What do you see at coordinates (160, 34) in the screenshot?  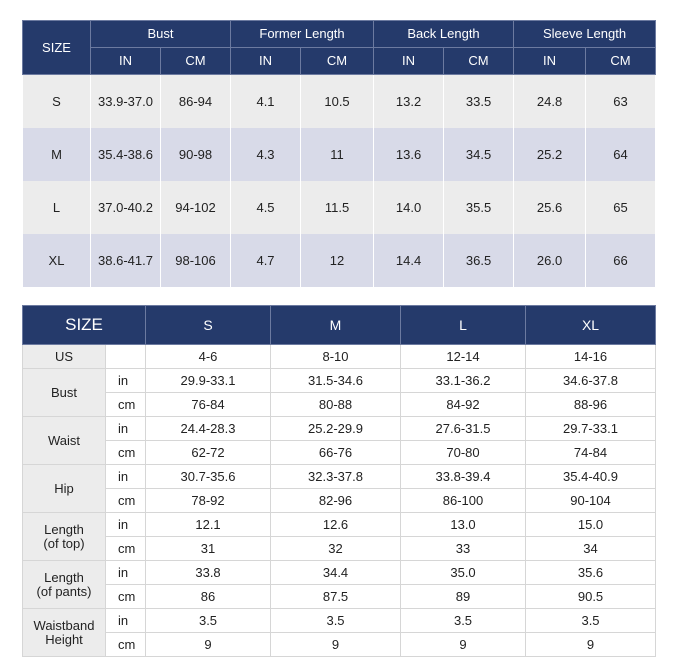 I see `header-cell: Bust` at bounding box center [160, 34].